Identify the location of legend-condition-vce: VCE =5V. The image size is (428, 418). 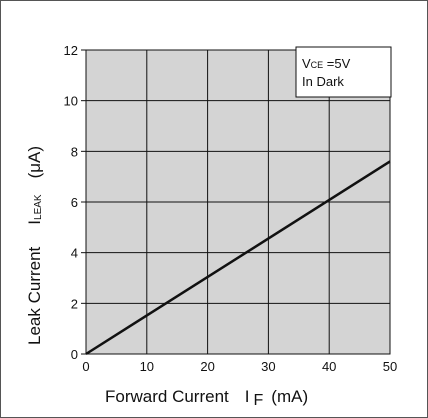
(326, 63).